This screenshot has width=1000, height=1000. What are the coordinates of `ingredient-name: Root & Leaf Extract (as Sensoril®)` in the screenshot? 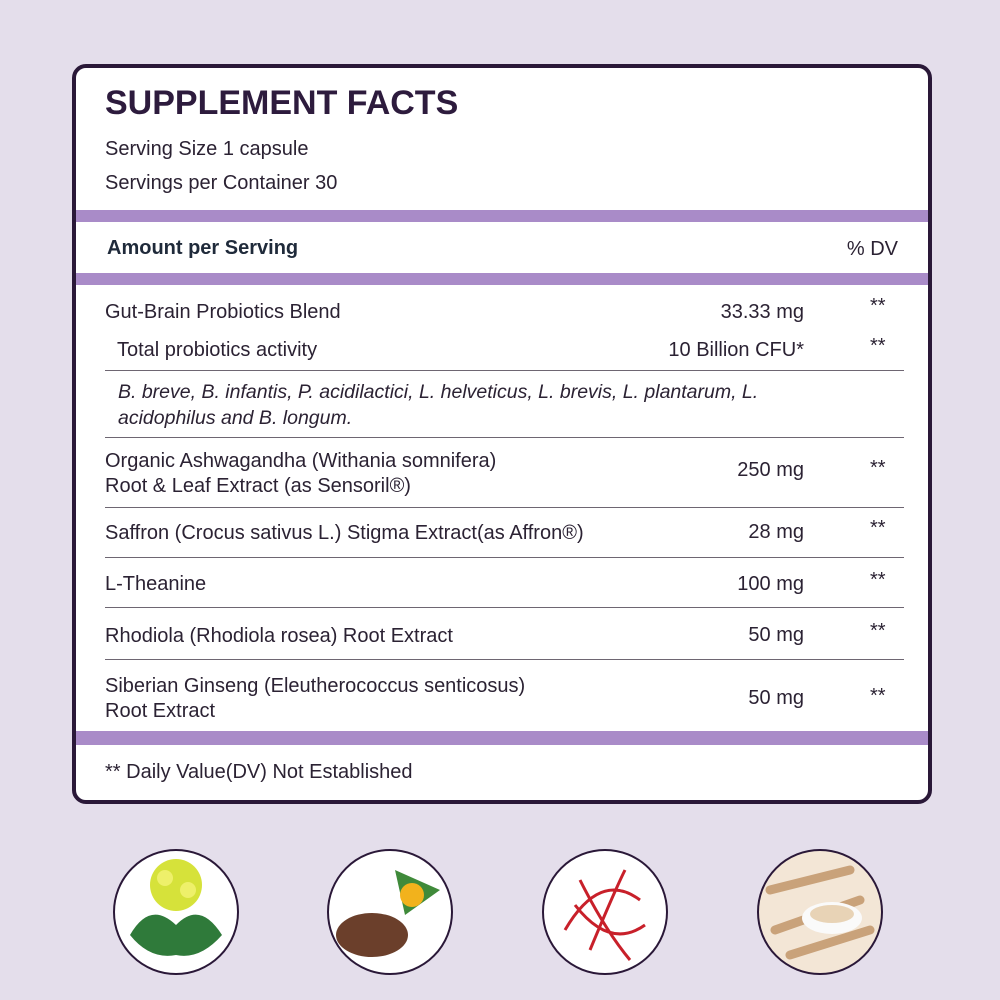 It's located at (258, 486).